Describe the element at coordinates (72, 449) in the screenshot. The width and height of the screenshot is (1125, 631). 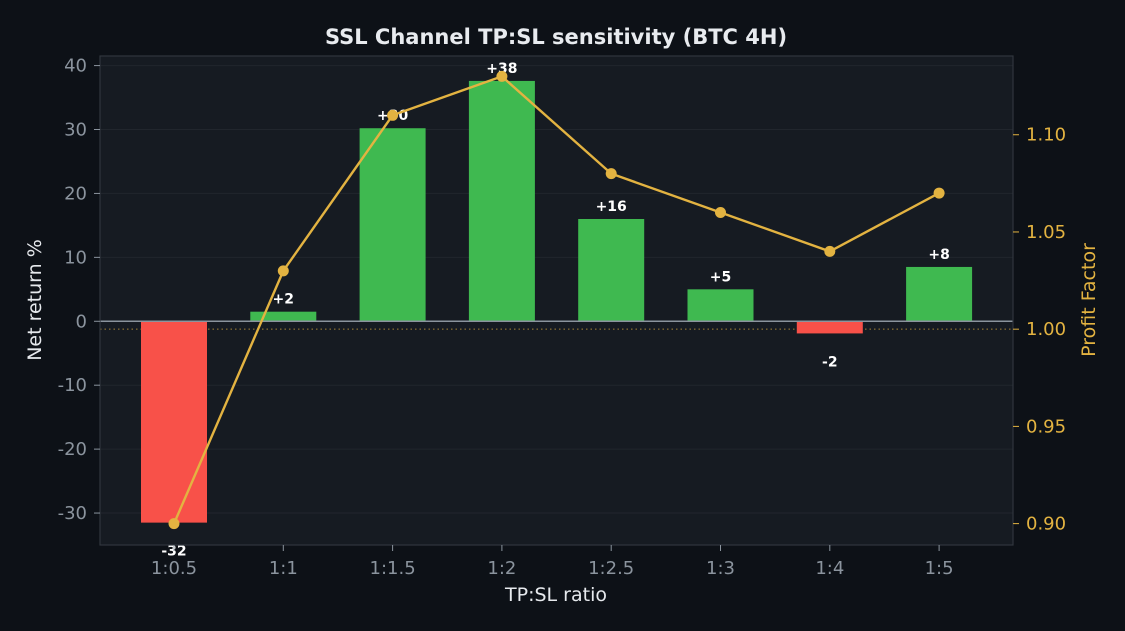
I see `y-tick-label-left: -20` at that location.